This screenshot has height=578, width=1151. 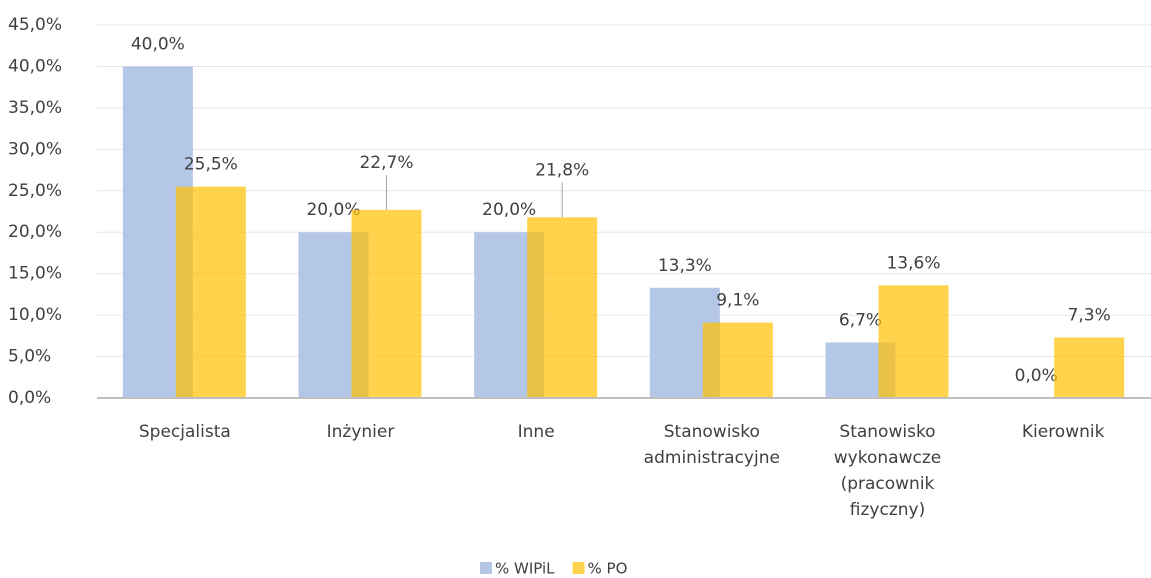 I want to click on data-label: 7,3%, so click(x=1089, y=315).